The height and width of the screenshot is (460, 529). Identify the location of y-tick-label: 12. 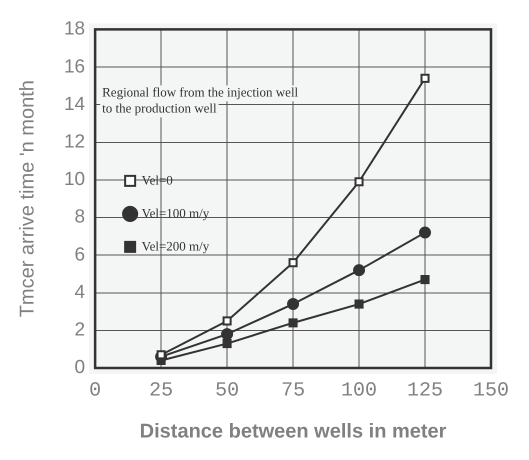
(75, 142).